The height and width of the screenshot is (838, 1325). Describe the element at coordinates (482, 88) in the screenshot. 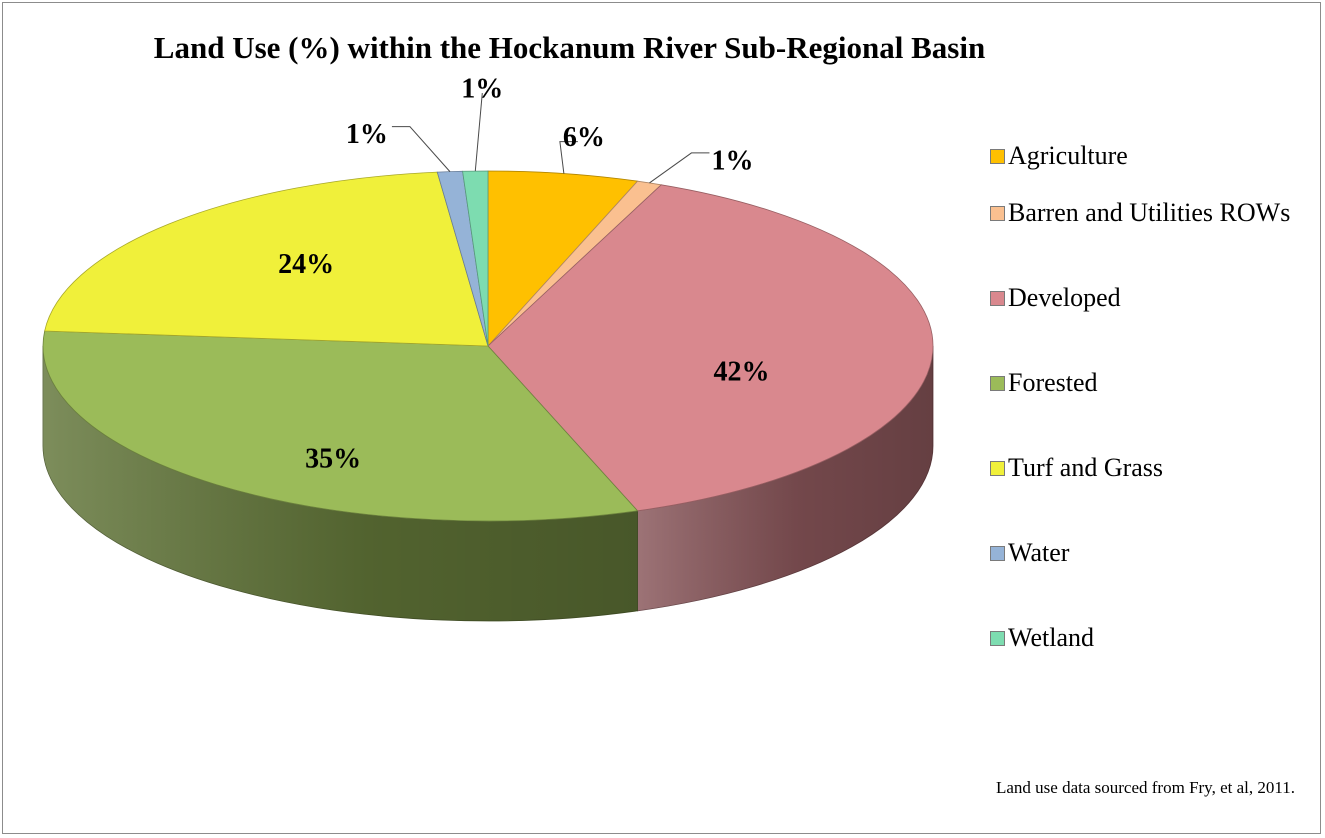

I see `data-label-wetland: 1%` at that location.